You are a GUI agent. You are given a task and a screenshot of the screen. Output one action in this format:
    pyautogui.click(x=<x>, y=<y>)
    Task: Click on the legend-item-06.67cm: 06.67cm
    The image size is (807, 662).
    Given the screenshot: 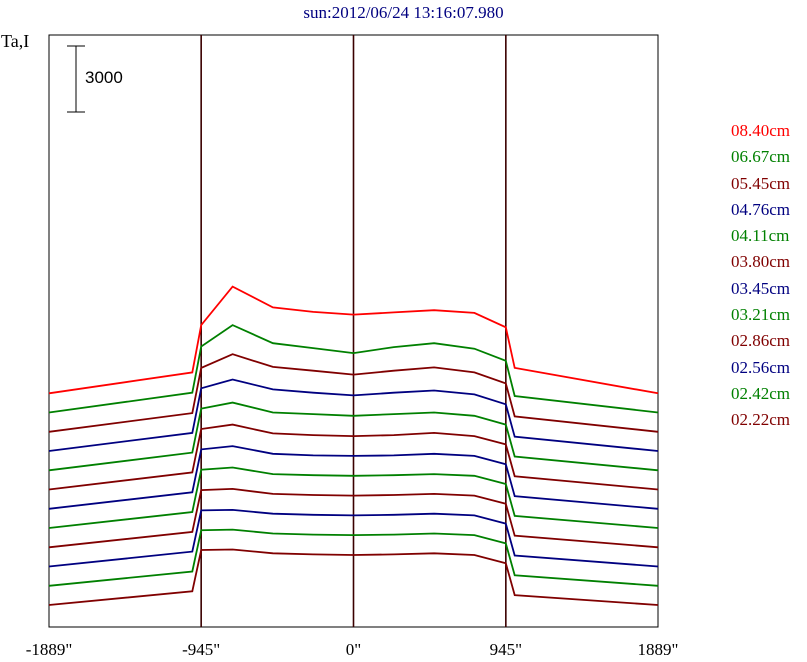 What is the action you would take?
    pyautogui.click(x=761, y=157)
    